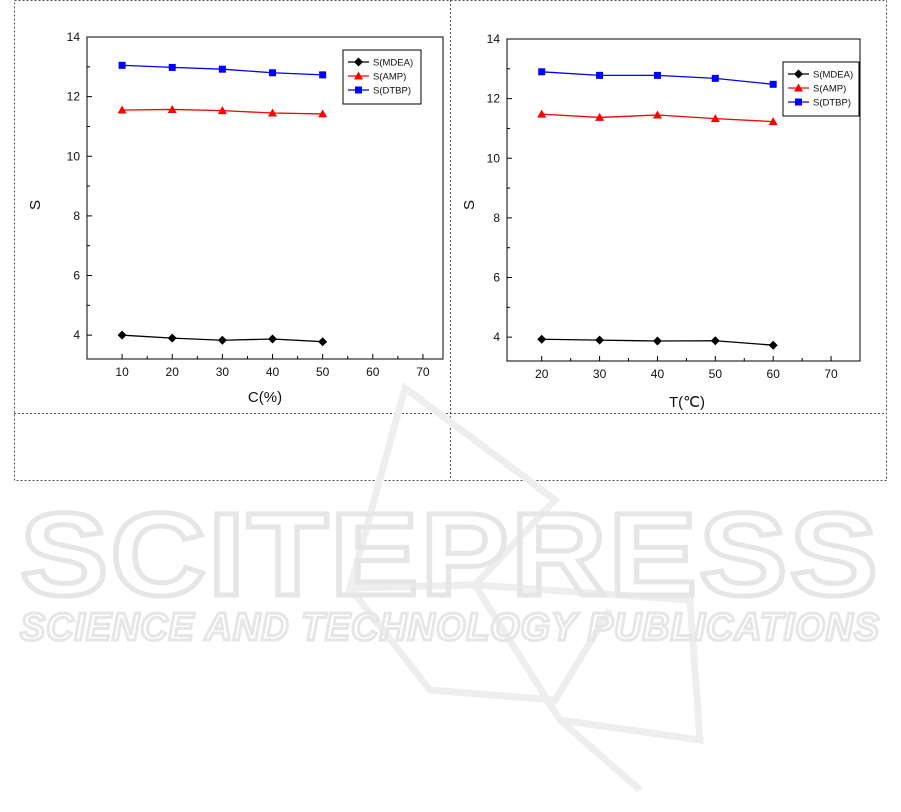 This screenshot has height=812, width=901. What do you see at coordinates (35, 205) in the screenshot?
I see `chart1-ylabel: S` at bounding box center [35, 205].